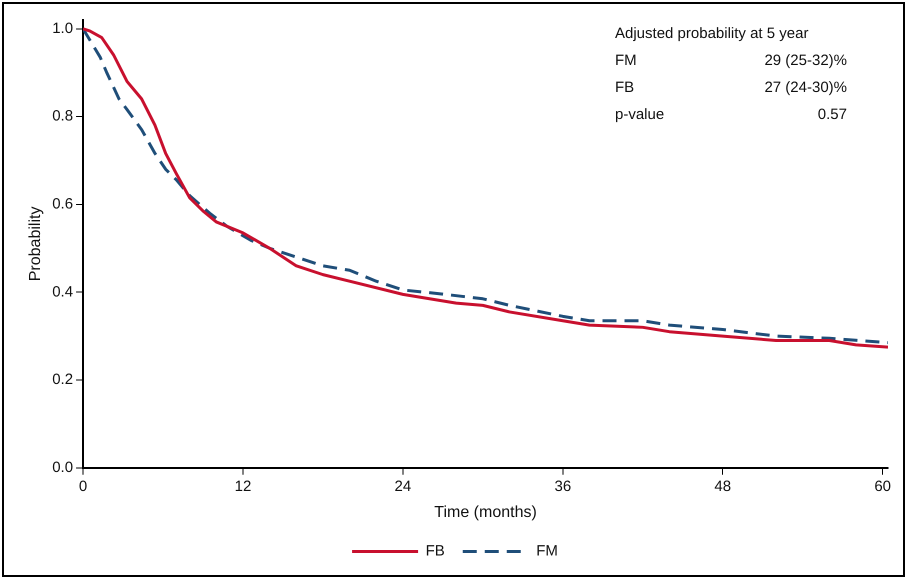 The height and width of the screenshot is (579, 910). Describe the element at coordinates (547, 551) in the screenshot. I see `legend-label: FM` at that location.